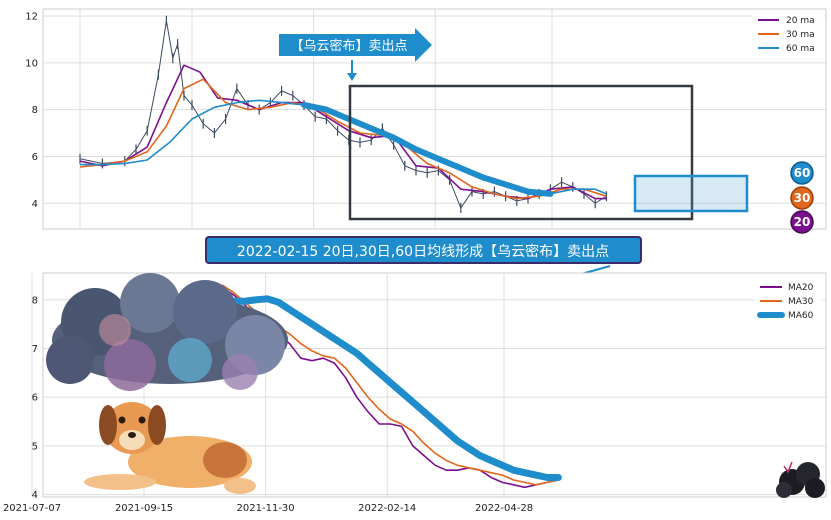  What do you see at coordinates (35, 110) in the screenshot?
I see `top-y-tick-label: 8` at bounding box center [35, 110].